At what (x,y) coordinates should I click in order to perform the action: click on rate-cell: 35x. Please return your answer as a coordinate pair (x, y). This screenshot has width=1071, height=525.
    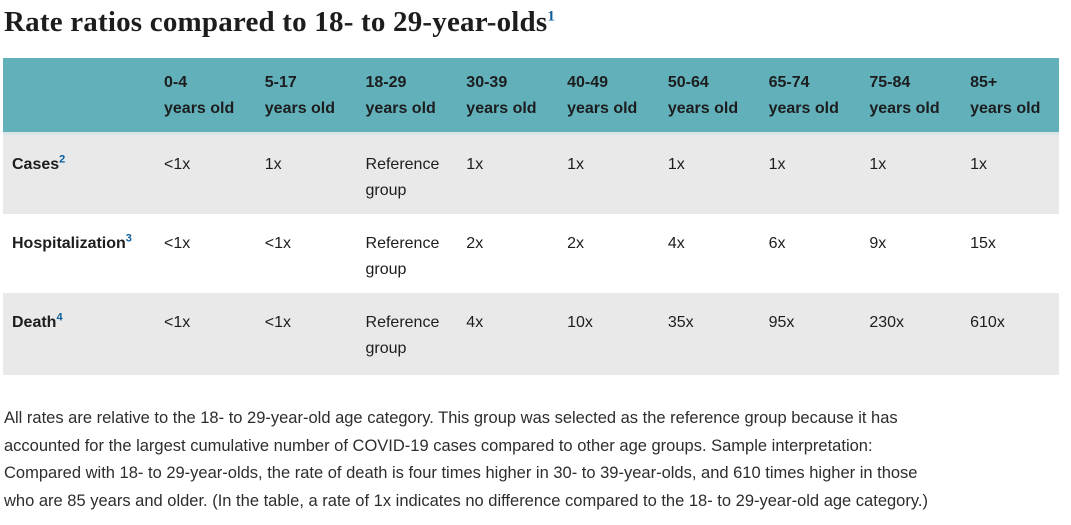
    Looking at the image, I should click on (680, 322).